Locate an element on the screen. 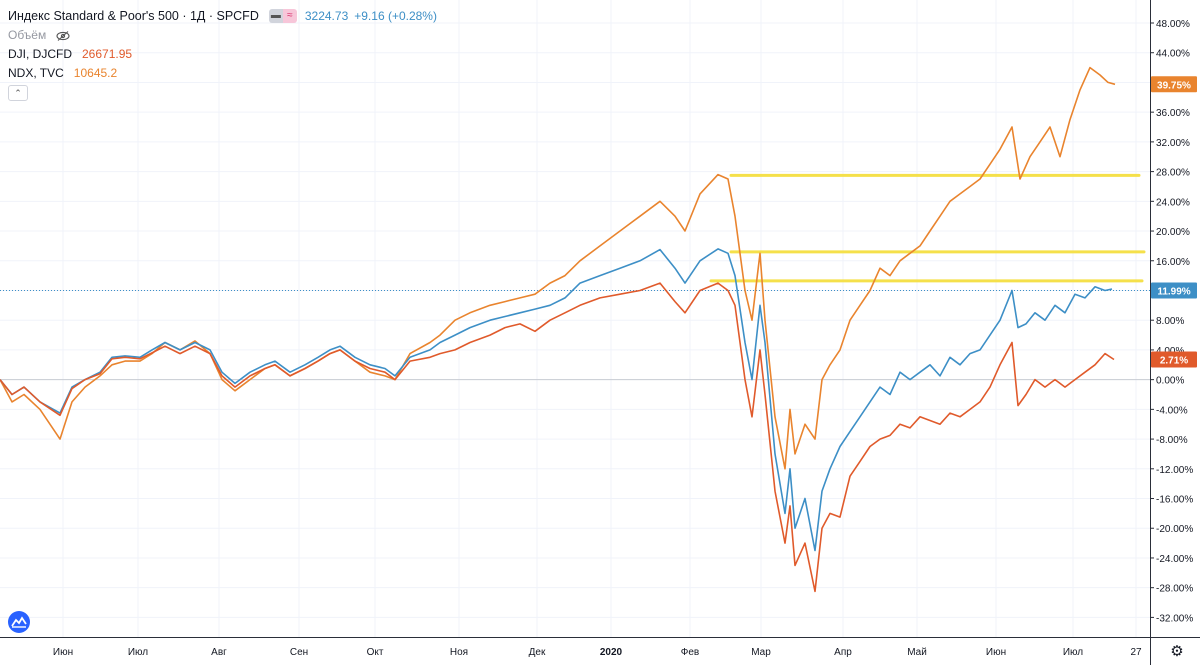  price-axis-label: 48.00% is located at coordinates (1173, 24).